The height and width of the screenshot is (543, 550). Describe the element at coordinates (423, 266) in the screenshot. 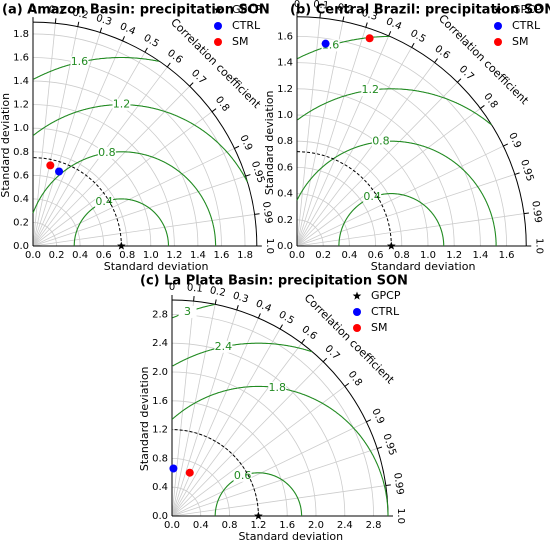

I see `x-axis-label: Standard deviation` at that location.